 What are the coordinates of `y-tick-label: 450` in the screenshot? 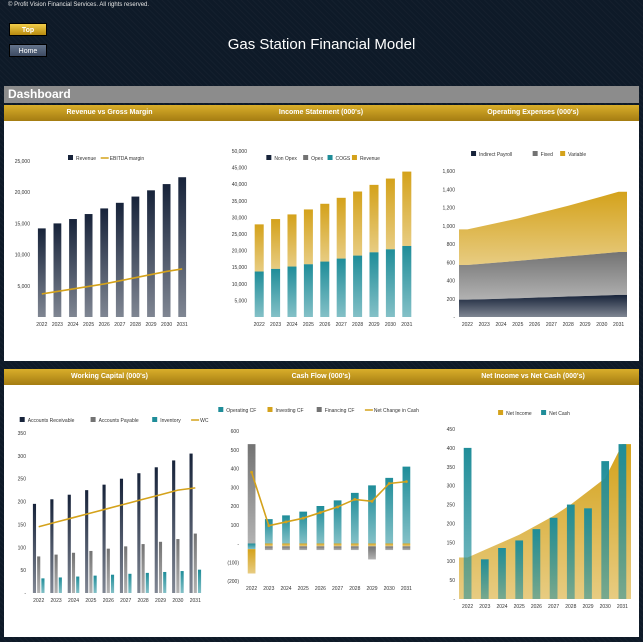 It's located at (451, 430).